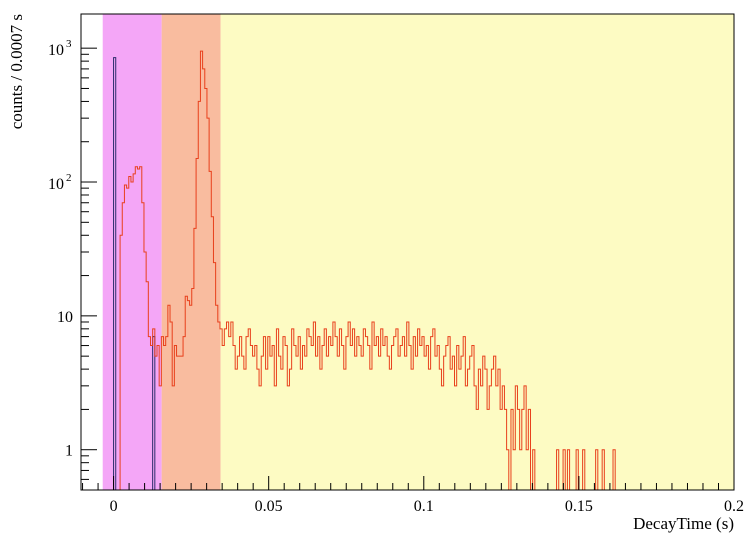 The image size is (750, 539). What do you see at coordinates (16, 71) in the screenshot?
I see `y-axis-title: counts / 0.0007 s` at bounding box center [16, 71].